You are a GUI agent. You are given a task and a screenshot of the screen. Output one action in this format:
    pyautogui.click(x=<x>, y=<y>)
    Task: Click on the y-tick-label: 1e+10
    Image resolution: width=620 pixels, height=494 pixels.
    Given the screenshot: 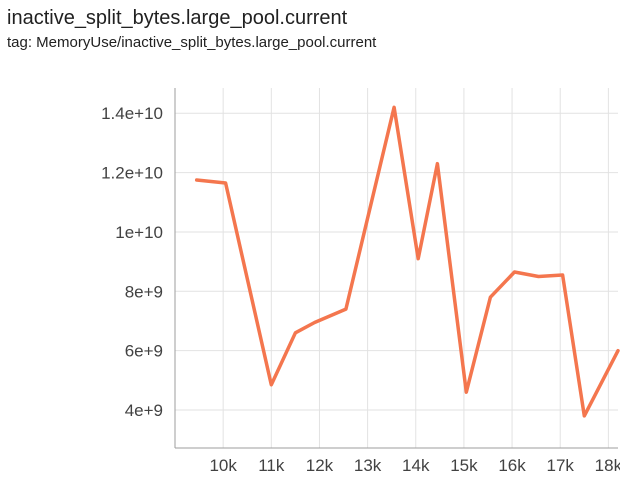 What is the action you would take?
    pyautogui.click(x=139, y=232)
    